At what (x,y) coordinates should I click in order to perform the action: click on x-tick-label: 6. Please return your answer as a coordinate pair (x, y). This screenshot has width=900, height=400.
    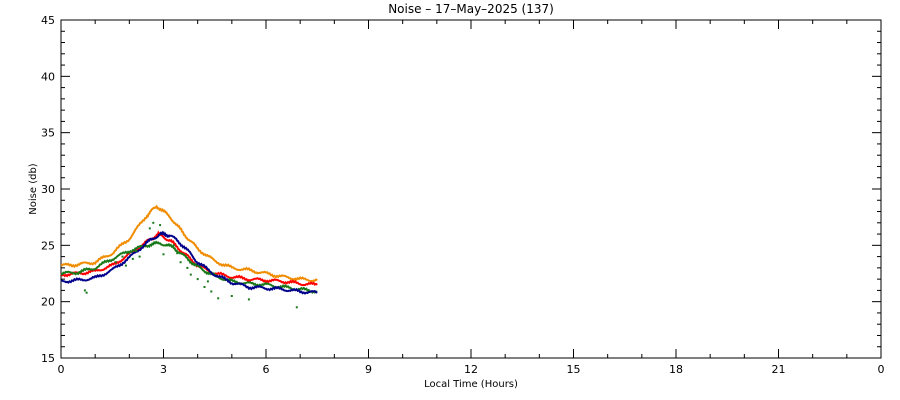
    Looking at the image, I should click on (266, 369).